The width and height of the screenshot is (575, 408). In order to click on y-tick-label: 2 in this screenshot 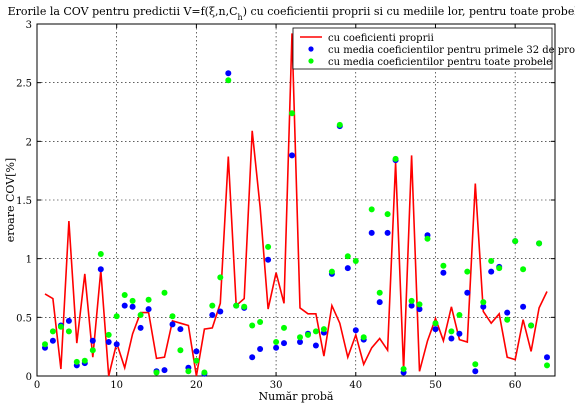, I will do `click(29, 142)`.